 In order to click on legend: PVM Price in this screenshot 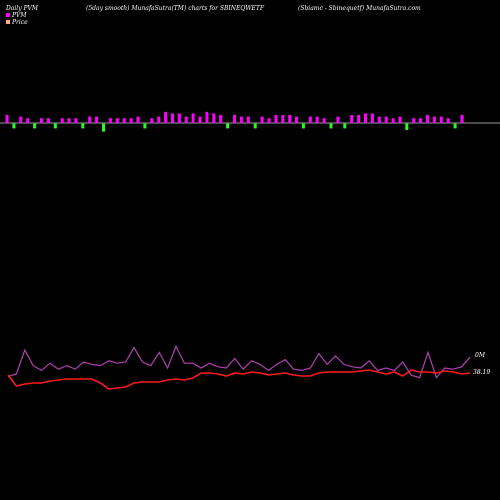, I will do `click(17, 19)`.